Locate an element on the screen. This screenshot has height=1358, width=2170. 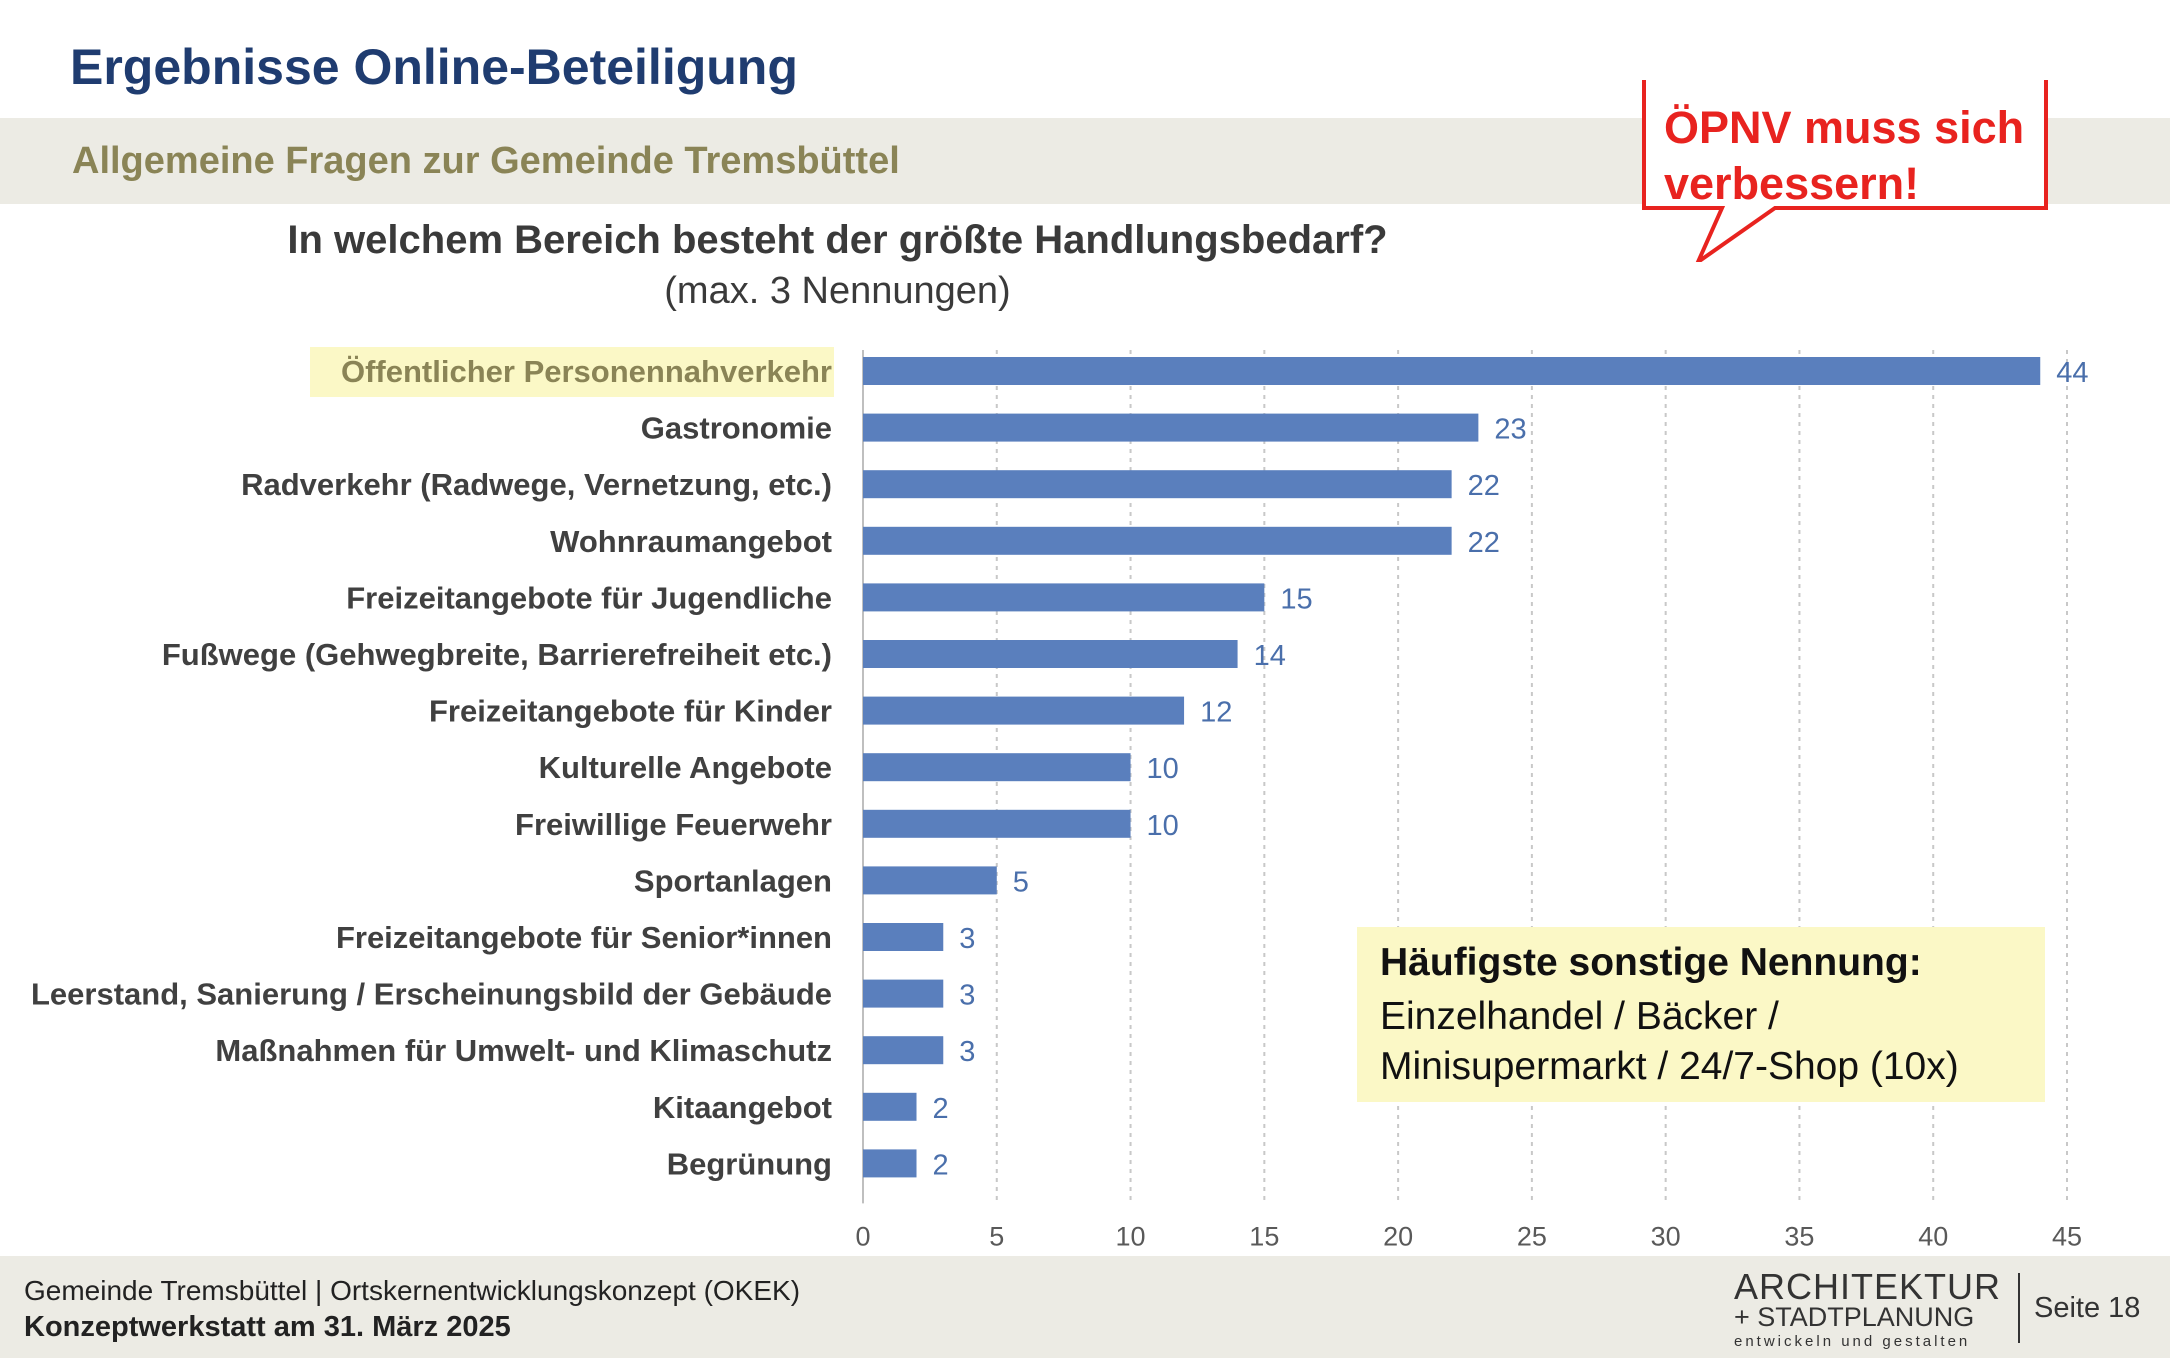
category-label: Begrünung is located at coordinates (749, 1163).